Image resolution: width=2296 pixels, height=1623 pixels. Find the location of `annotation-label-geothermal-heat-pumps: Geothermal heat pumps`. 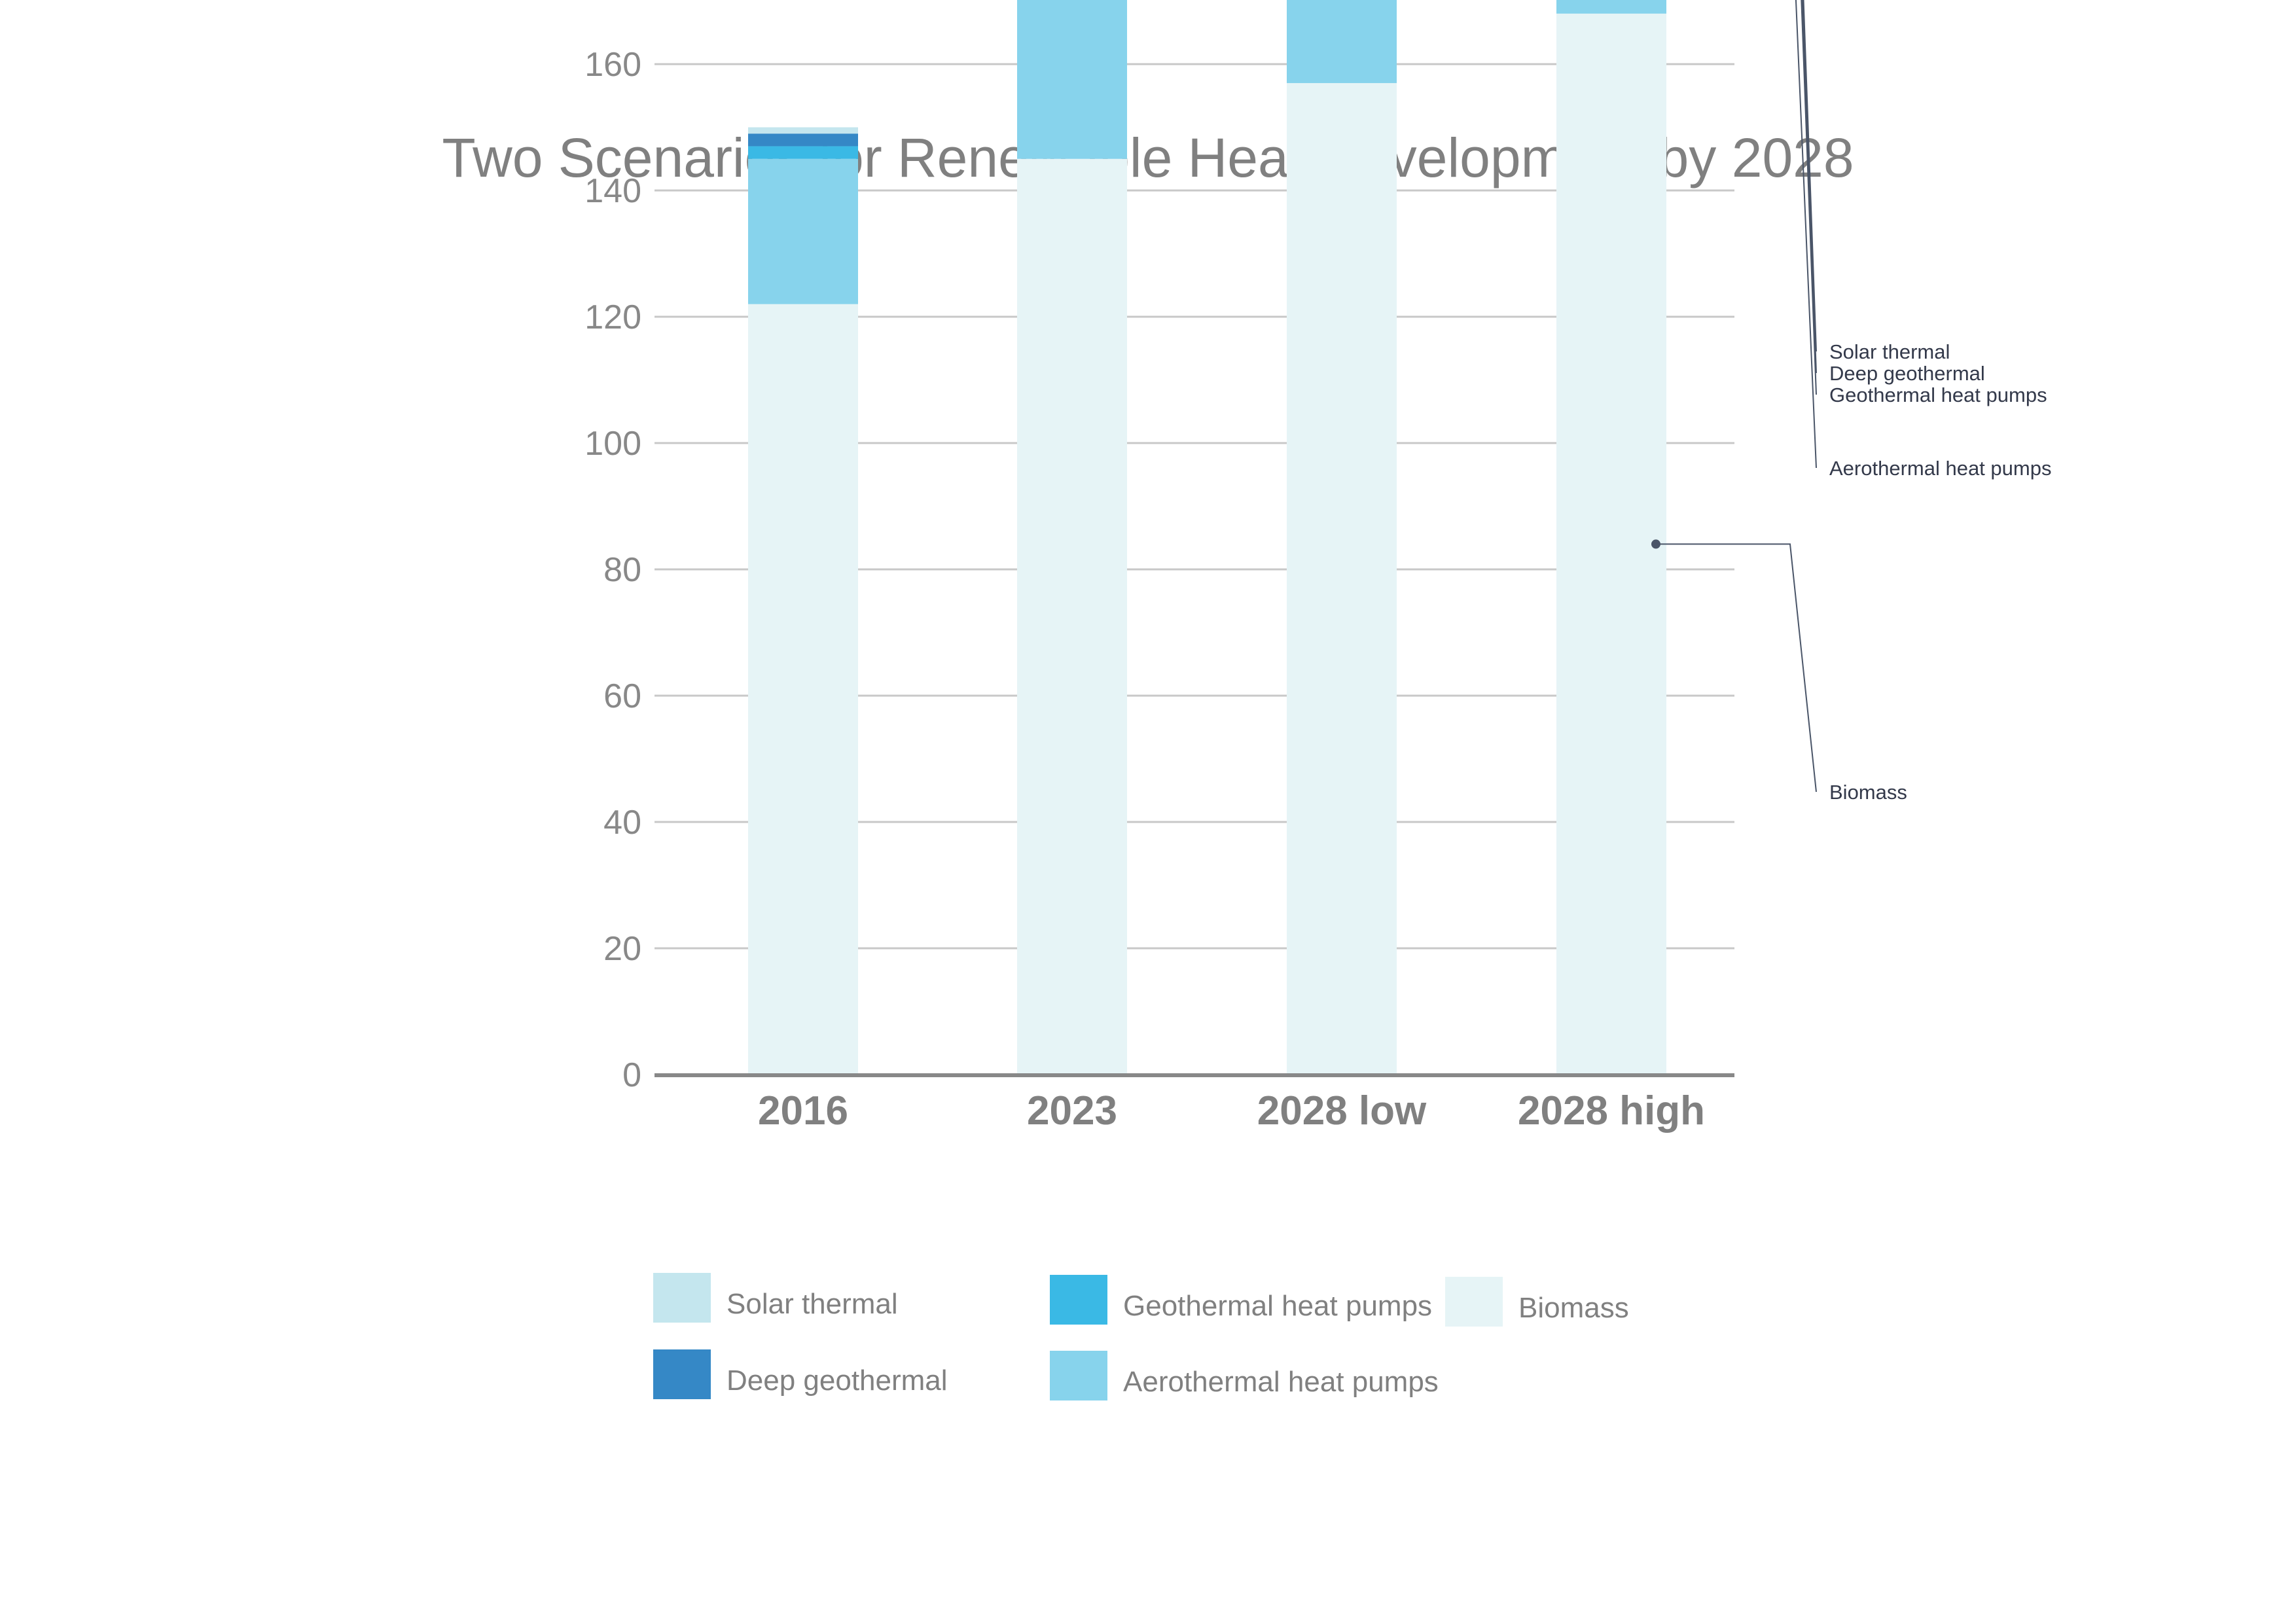

annotation-label-geothermal-heat-pumps: Geothermal heat pumps is located at coordinates (1938, 395).